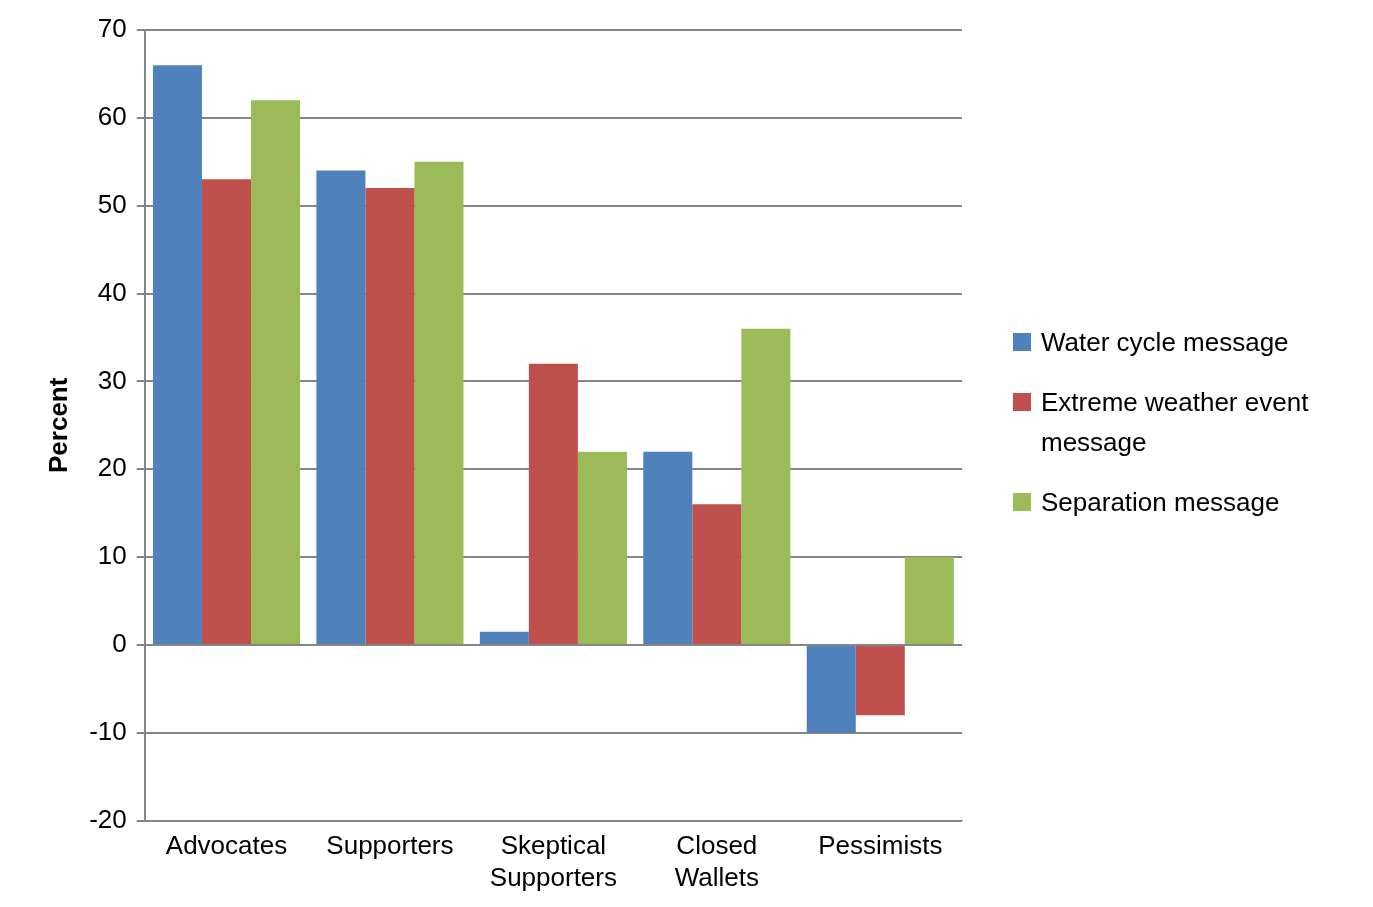 The image size is (1373, 907). What do you see at coordinates (1165, 342) in the screenshot?
I see `legend-label: Water cycle message` at bounding box center [1165, 342].